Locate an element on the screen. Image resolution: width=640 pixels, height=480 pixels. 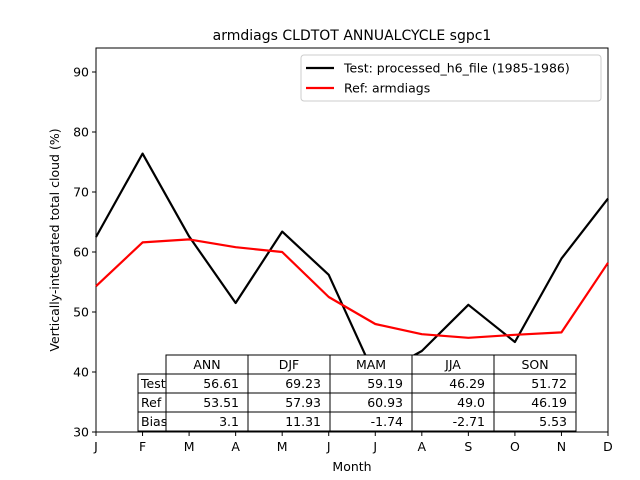
legend-box is located at coordinates (451, 78).